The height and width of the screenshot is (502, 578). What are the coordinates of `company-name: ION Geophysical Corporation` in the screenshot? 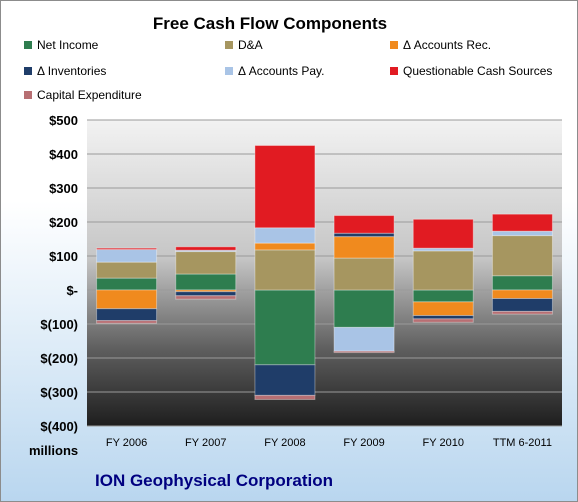 It's located at (214, 480).